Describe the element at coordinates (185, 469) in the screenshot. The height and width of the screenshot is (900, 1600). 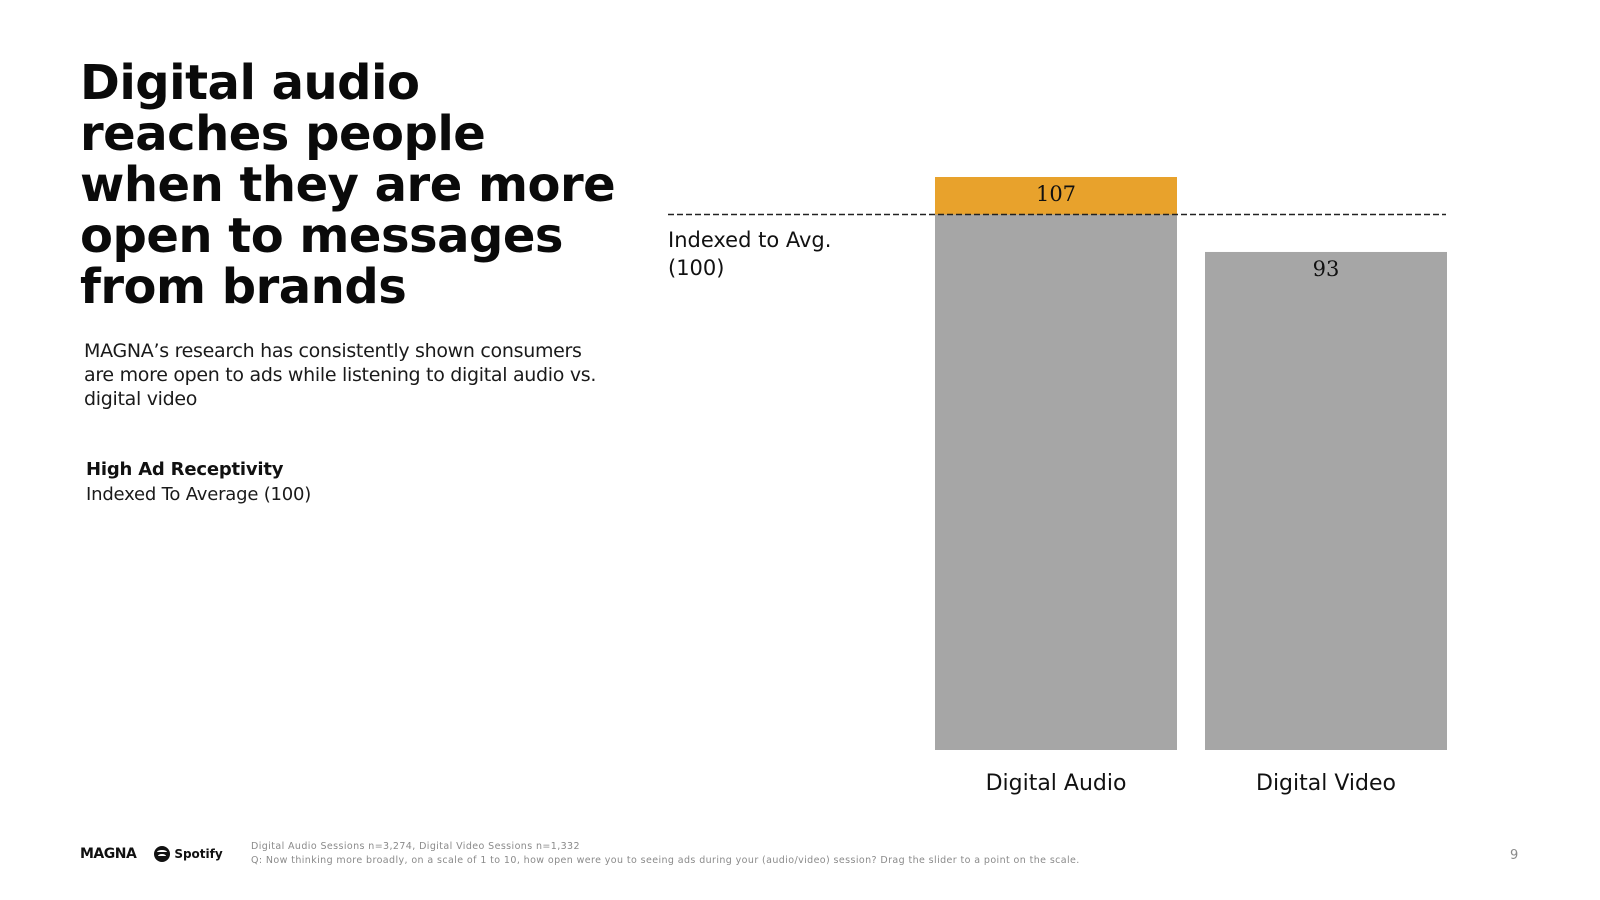
I see `metric-title: High Ad Receptivity` at that location.